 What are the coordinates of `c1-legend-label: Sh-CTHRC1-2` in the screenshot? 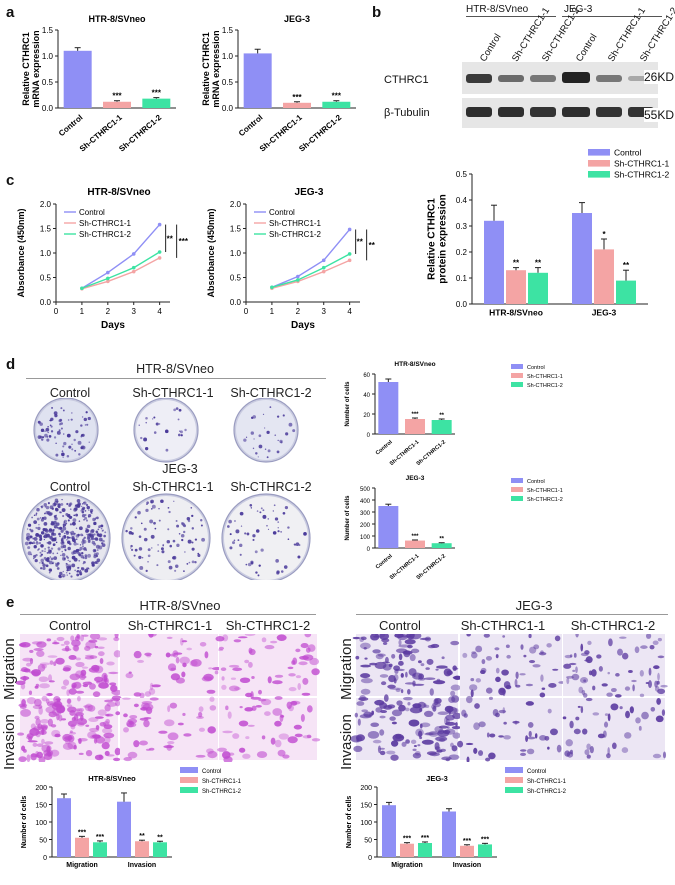 It's located at (105, 234).